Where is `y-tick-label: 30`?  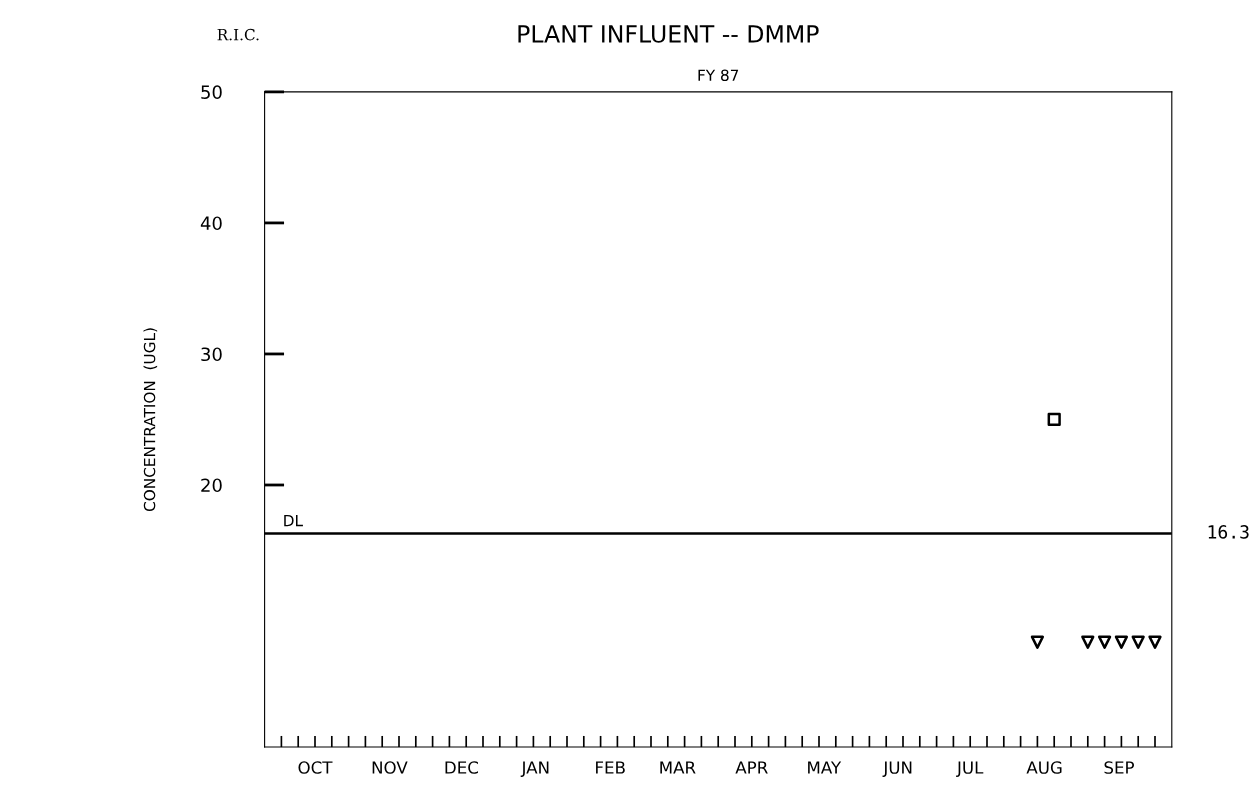 y-tick-label: 30 is located at coordinates (211, 354).